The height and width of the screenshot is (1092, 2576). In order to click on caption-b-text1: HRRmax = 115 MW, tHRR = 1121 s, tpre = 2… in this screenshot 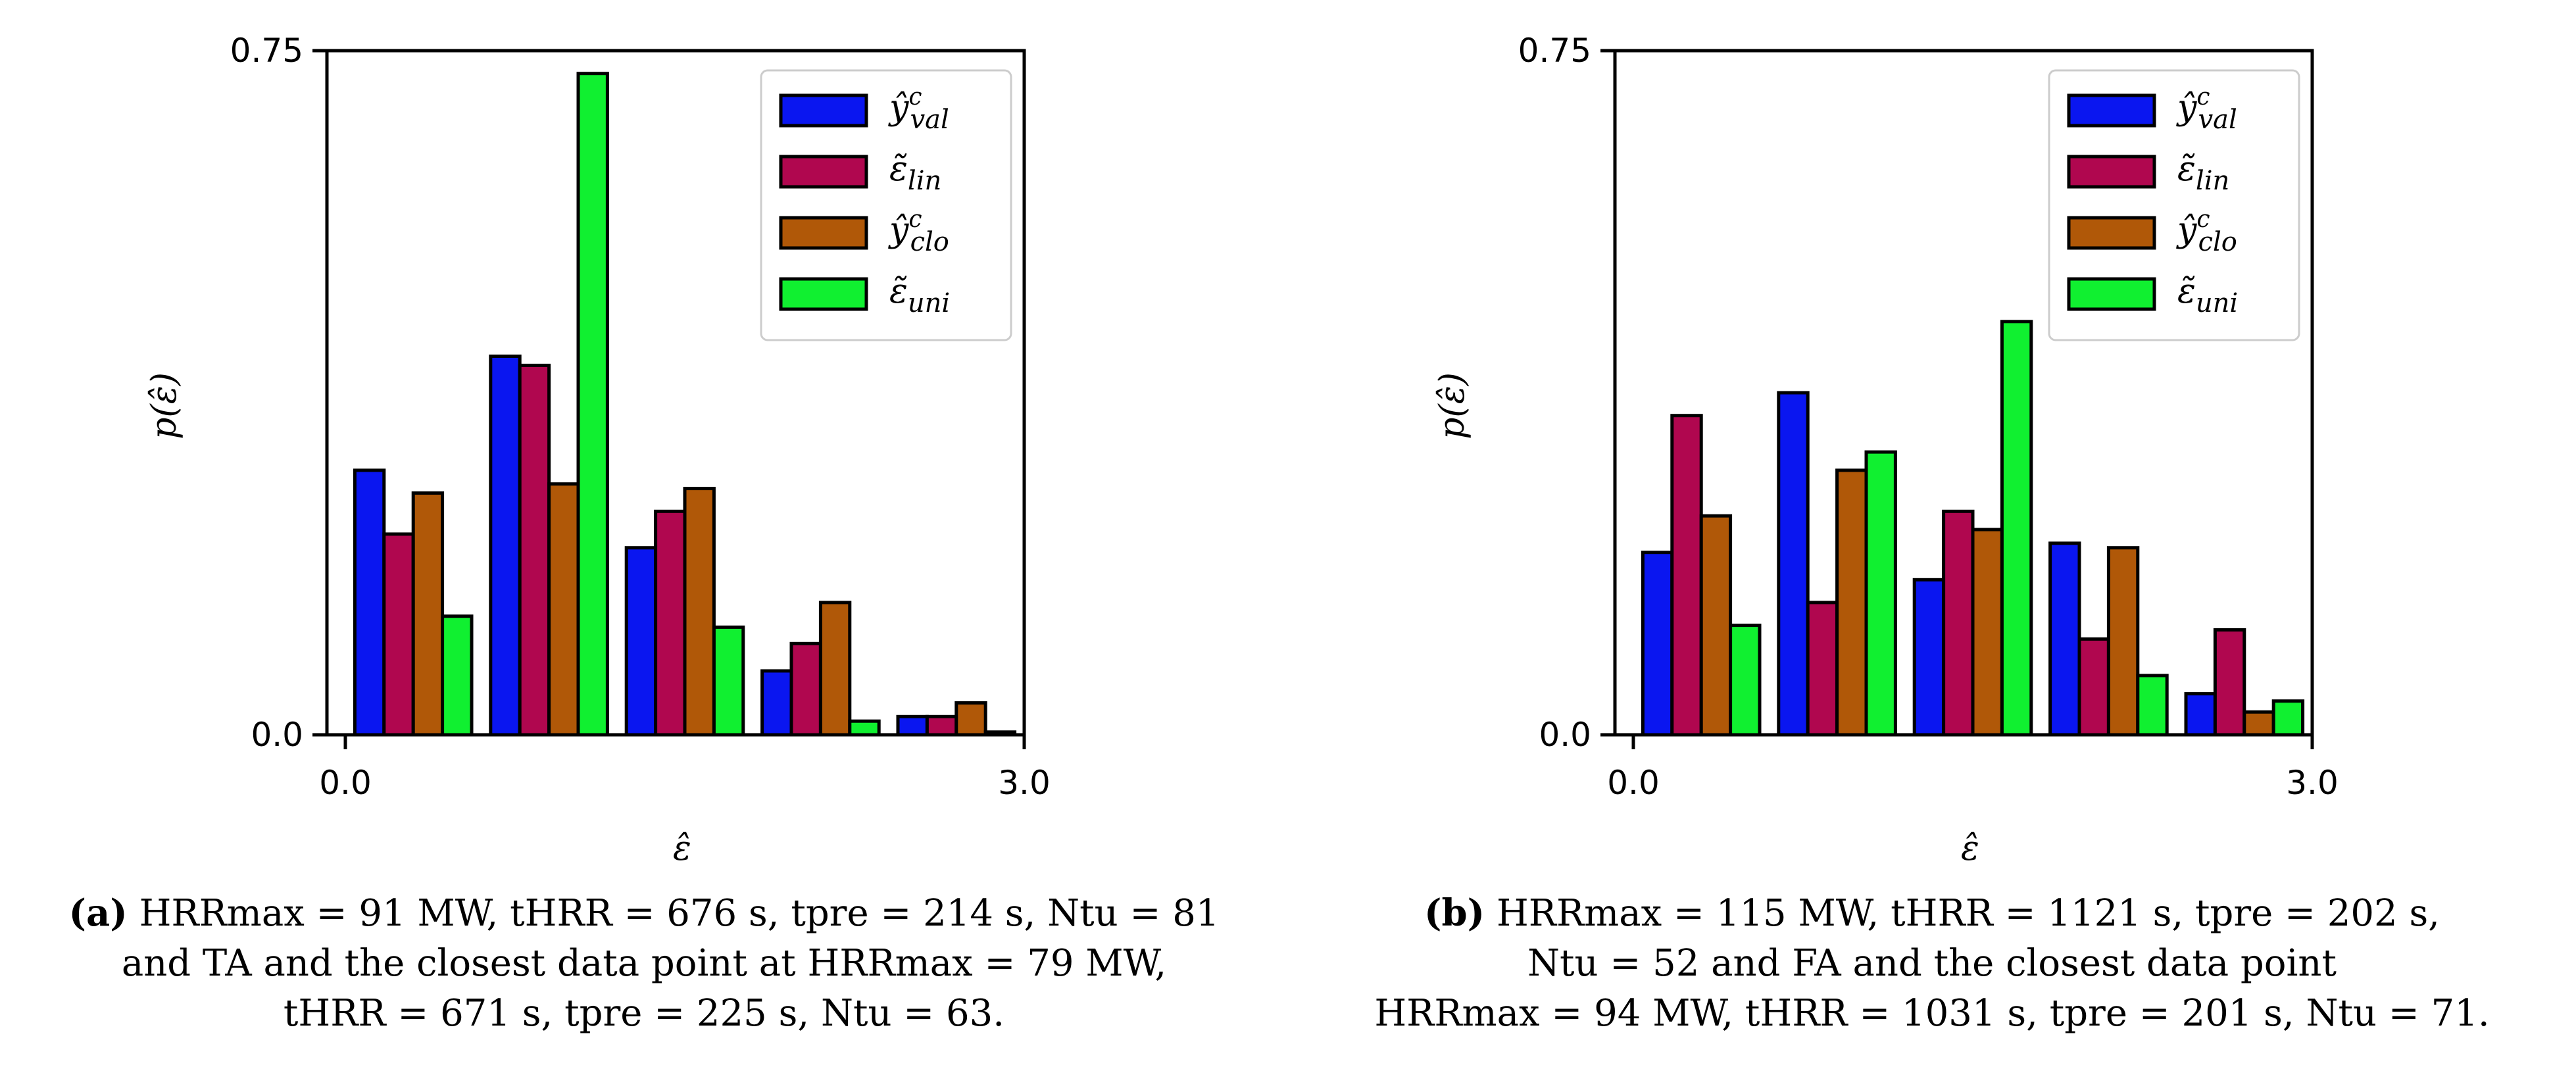, I will do `click(1968, 913)`.